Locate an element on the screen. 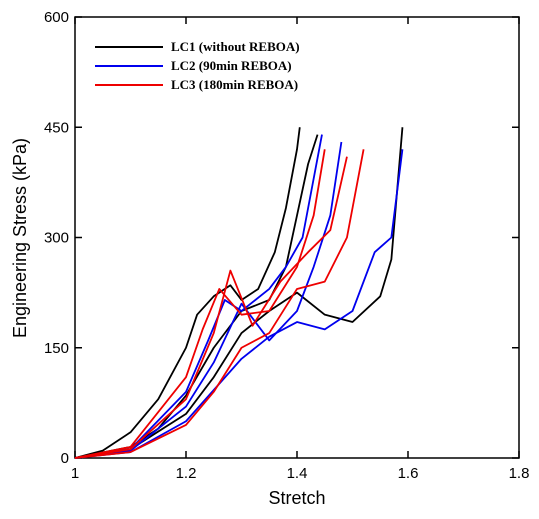  legend-label: LC1 (without REBOA) is located at coordinates (235, 46).